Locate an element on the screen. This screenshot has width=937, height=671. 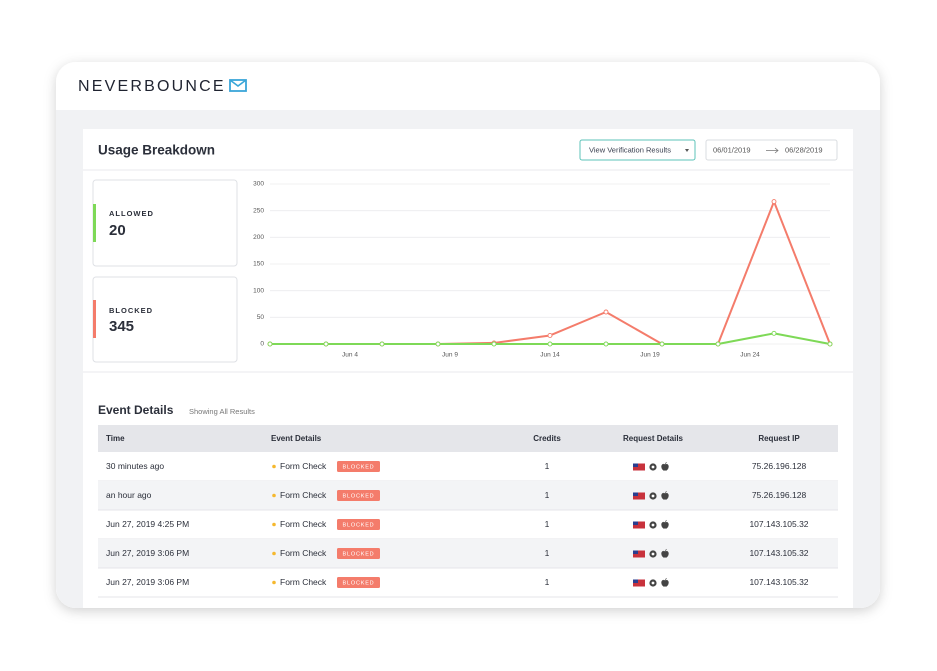
cell: an hour ago is located at coordinates (129, 495).